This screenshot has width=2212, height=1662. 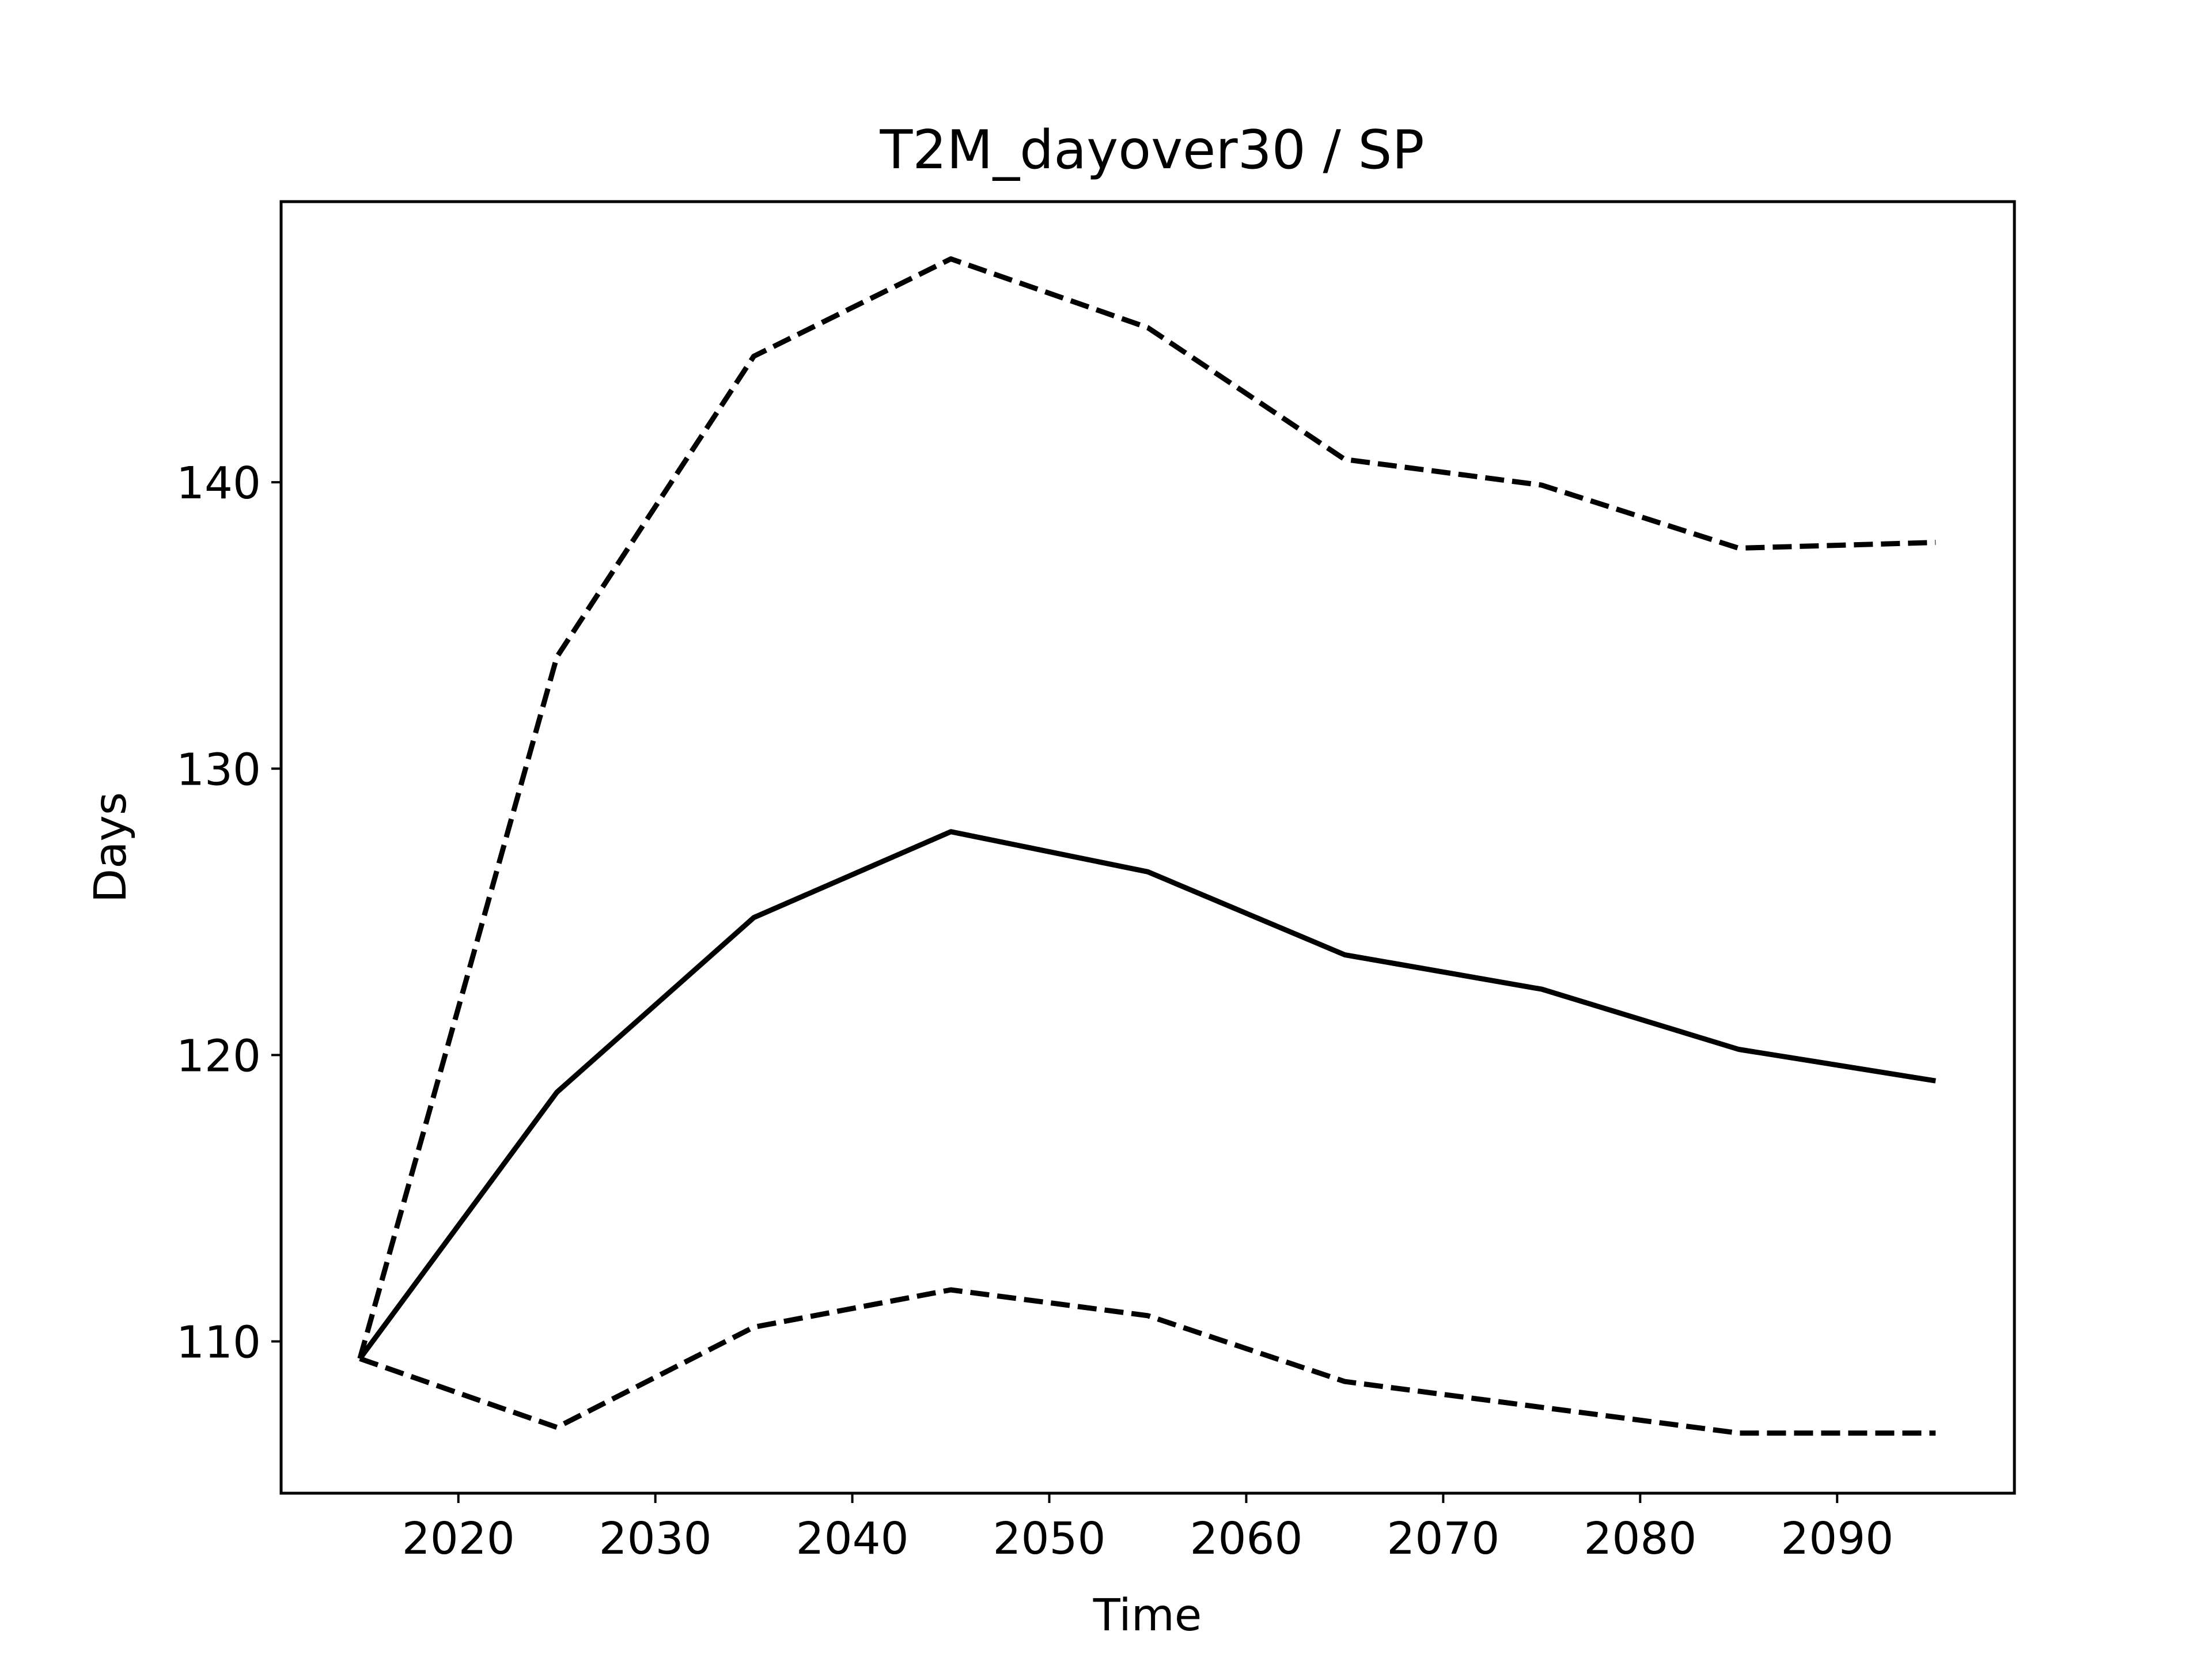 I want to click on chart-title: T2M_dayover30 / SP, so click(x=1151, y=150).